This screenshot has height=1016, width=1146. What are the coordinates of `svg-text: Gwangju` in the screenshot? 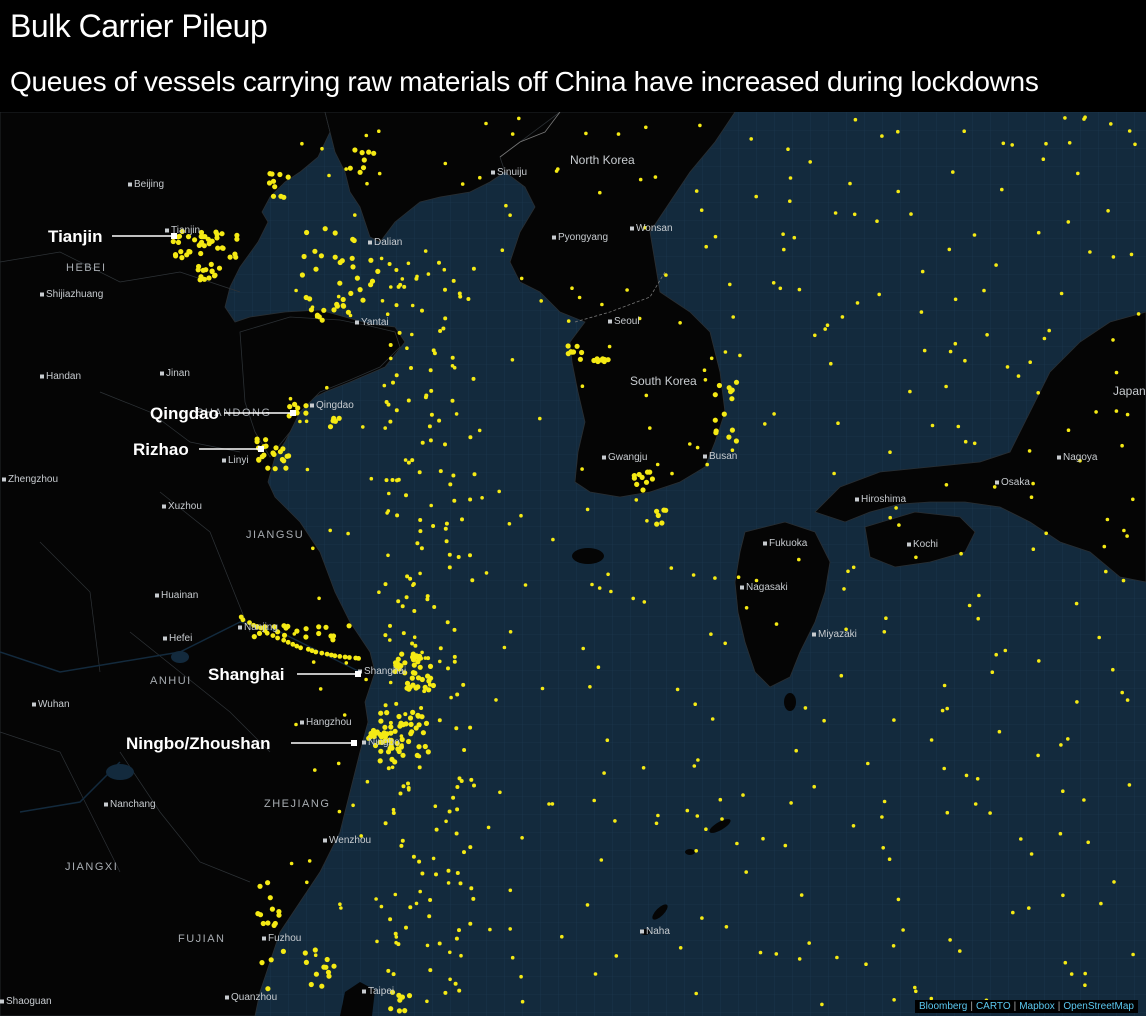 It's located at (627, 457).